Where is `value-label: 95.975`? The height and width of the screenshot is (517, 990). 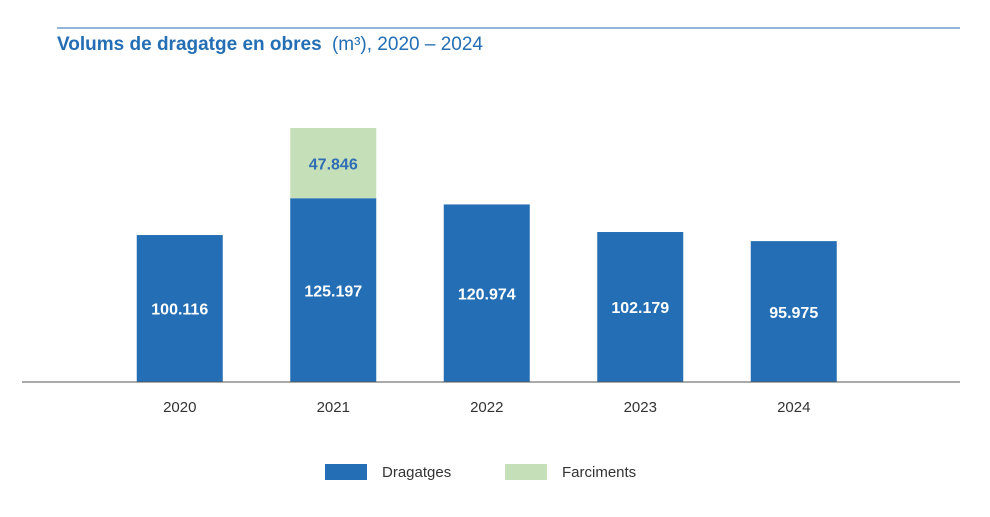
value-label: 95.975 is located at coordinates (793, 313).